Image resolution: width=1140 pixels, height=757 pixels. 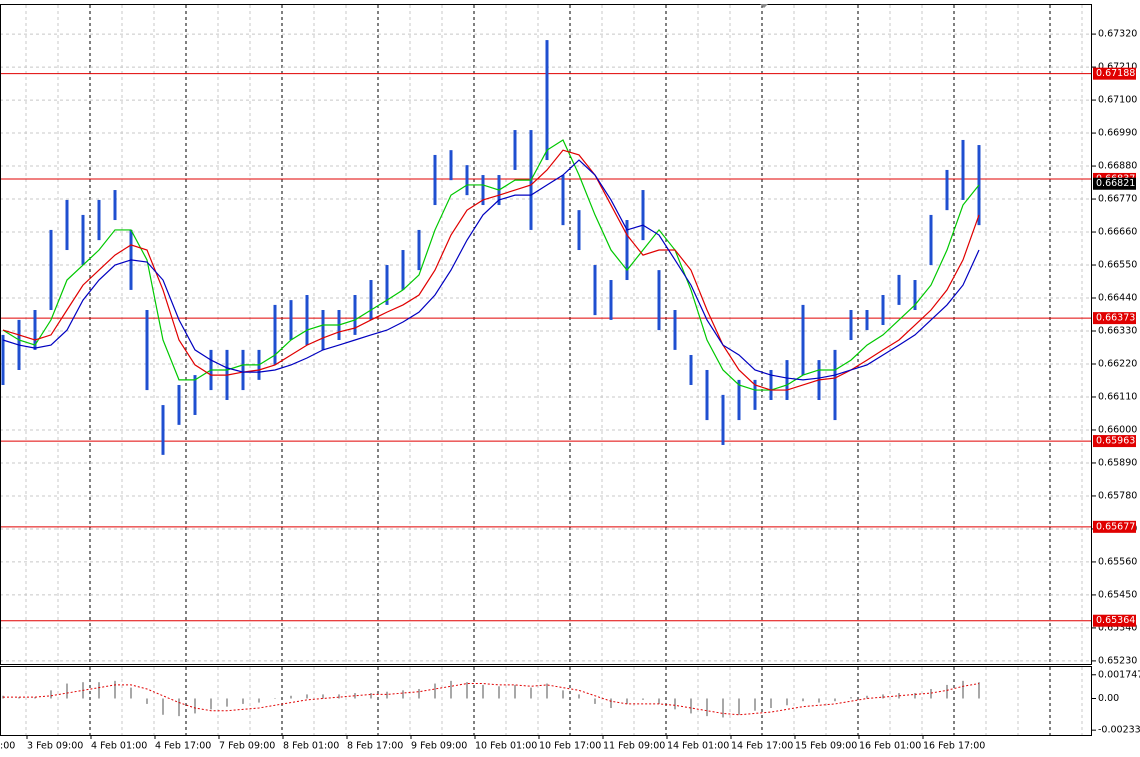 I want to click on y-tick-label: 0.66770, so click(x=1117, y=199).